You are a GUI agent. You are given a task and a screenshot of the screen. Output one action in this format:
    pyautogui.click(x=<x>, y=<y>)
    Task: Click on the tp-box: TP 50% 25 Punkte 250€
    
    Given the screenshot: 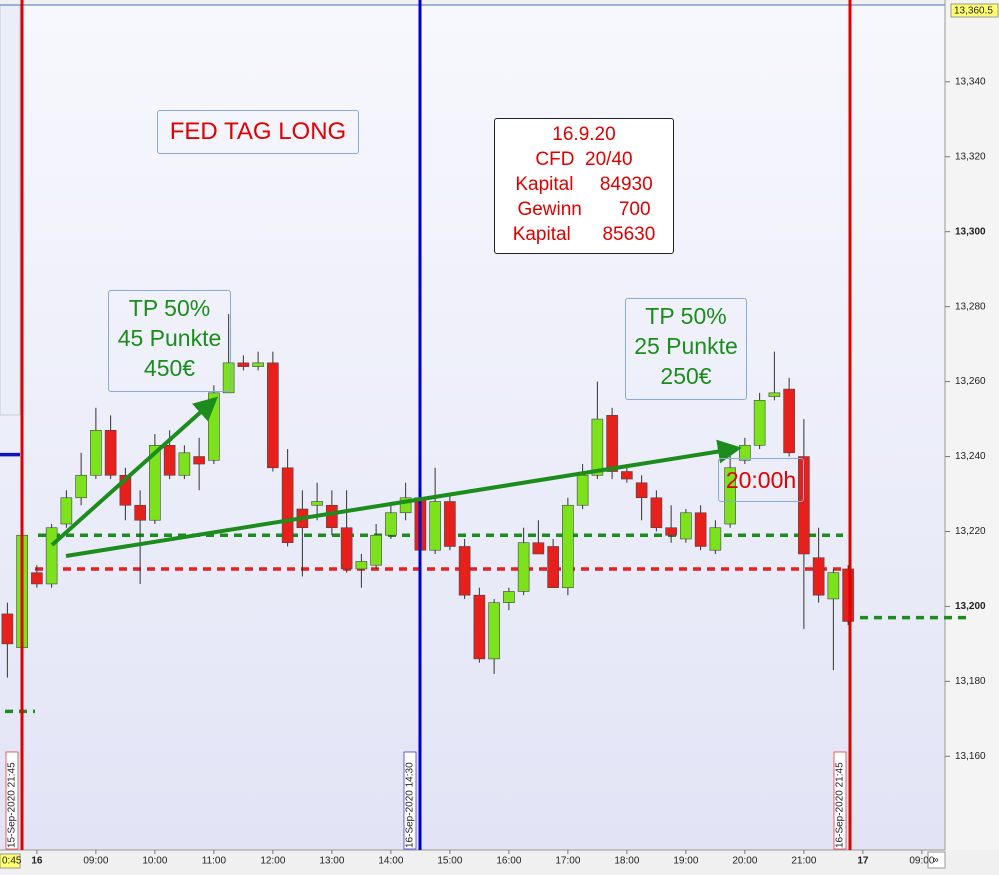 What is the action you would take?
    pyautogui.click(x=686, y=349)
    